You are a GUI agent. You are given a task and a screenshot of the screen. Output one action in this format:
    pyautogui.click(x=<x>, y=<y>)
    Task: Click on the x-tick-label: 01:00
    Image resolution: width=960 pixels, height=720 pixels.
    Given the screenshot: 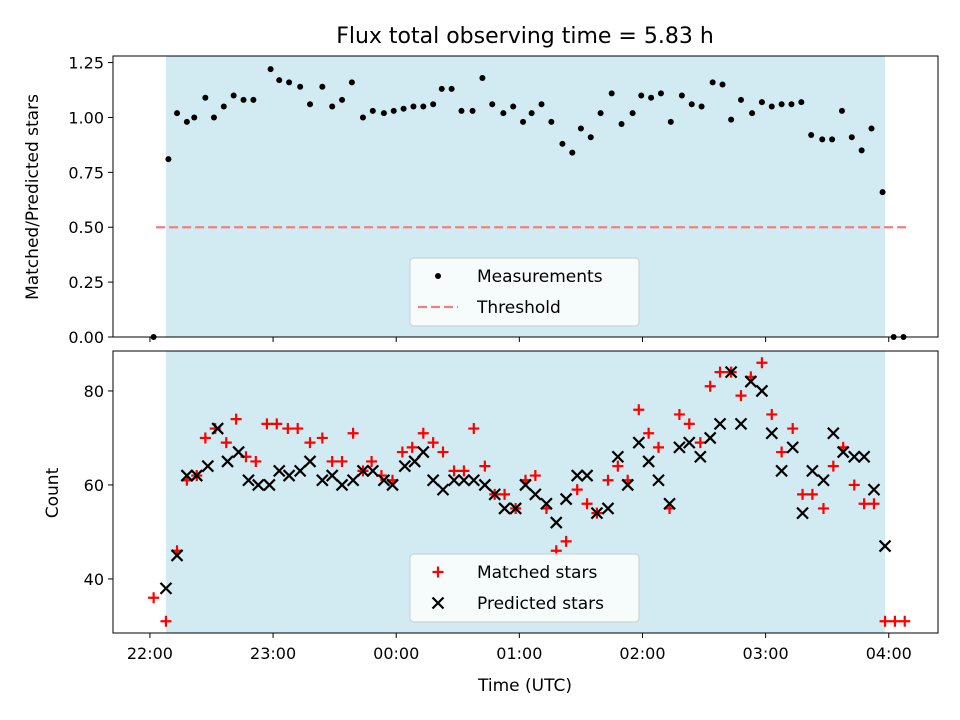 What is the action you would take?
    pyautogui.click(x=519, y=653)
    